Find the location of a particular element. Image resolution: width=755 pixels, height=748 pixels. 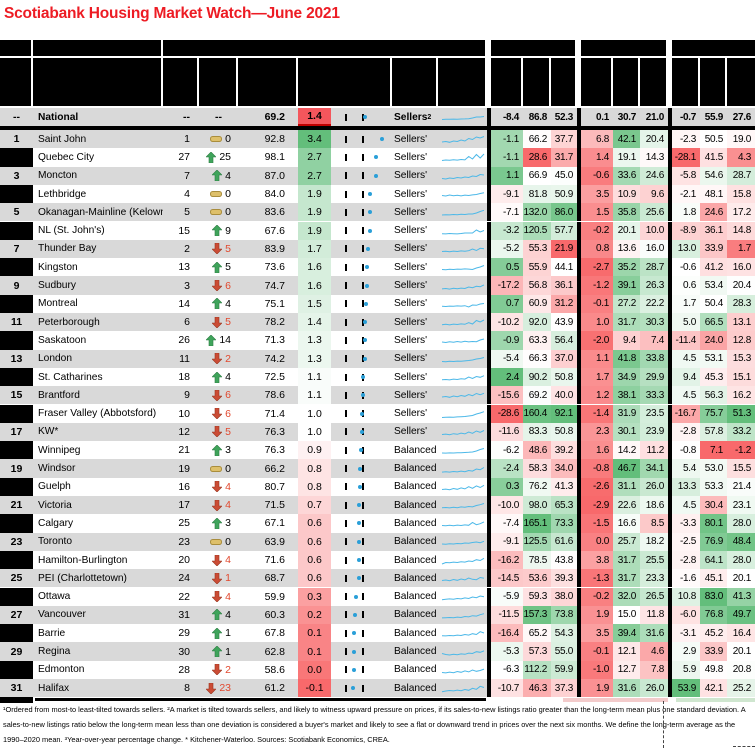

heatmap-value-cell: 12.1 is located at coordinates (626, 651).